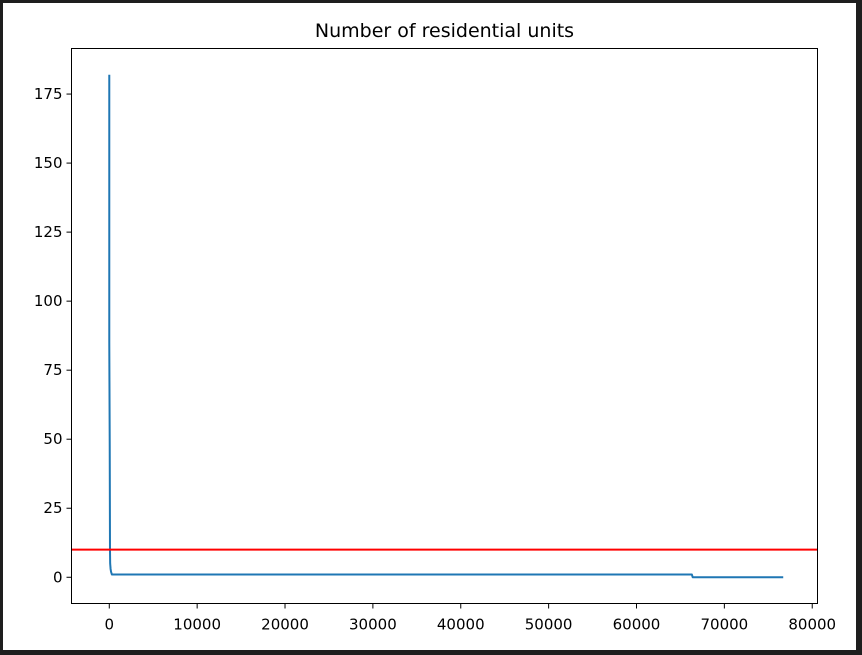  What do you see at coordinates (461, 625) in the screenshot?
I see `x-tick-label: 40000` at bounding box center [461, 625].